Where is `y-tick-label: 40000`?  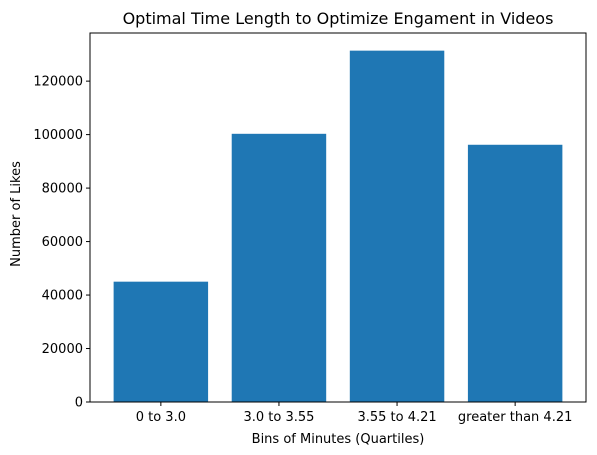
y-tick-label: 40000 is located at coordinates (62, 296).